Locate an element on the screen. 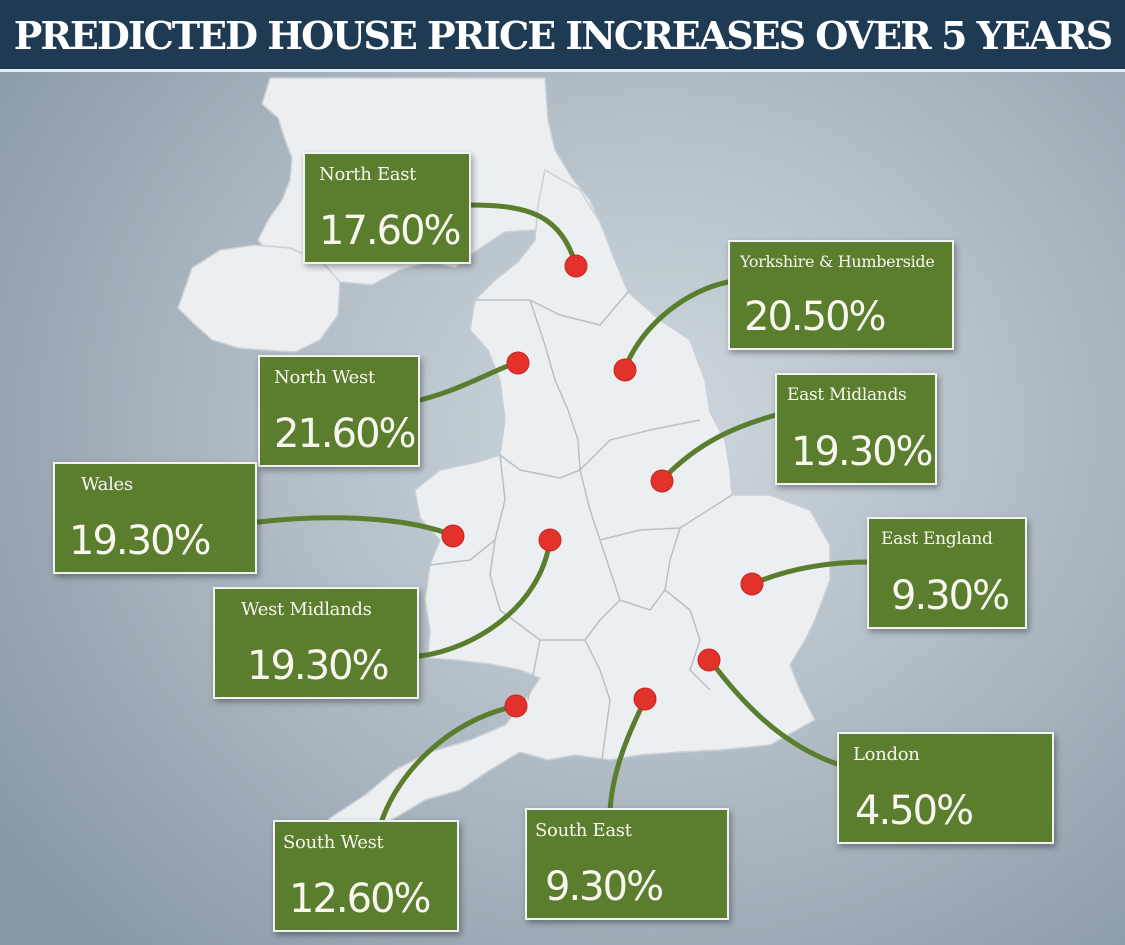 This screenshot has width=1125, height=945. connector-yorkshire is located at coordinates (676, 325).